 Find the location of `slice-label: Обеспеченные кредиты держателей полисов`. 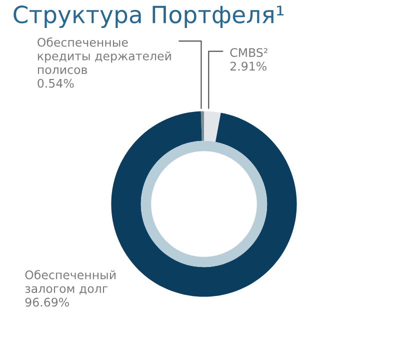

slice-label: Обеспеченные кредиты держателей полисов is located at coordinates (104, 55).